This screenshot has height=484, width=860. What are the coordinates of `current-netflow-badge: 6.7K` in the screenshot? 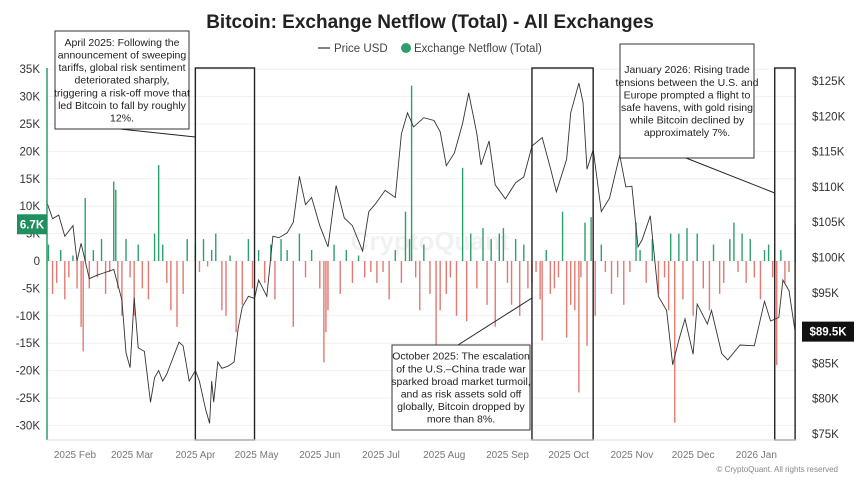 It's located at (32, 224).